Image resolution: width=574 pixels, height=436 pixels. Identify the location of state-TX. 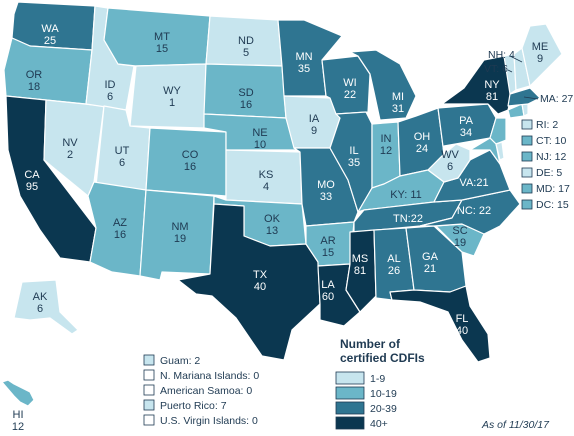
(249, 282).